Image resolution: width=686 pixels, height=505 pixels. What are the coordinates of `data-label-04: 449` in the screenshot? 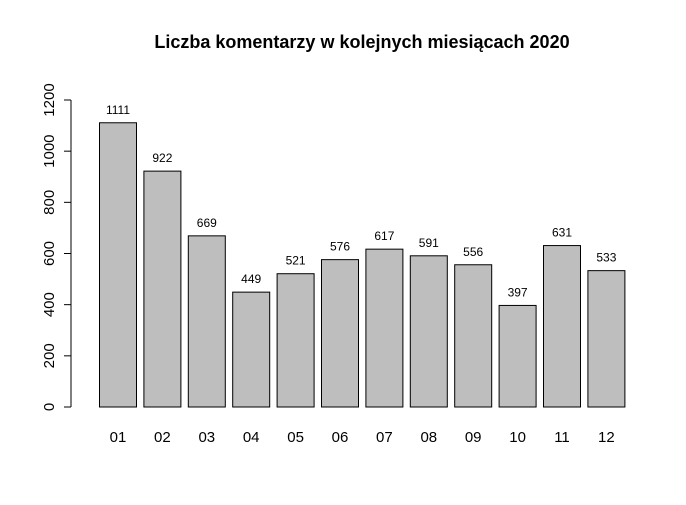 It's located at (251, 279).